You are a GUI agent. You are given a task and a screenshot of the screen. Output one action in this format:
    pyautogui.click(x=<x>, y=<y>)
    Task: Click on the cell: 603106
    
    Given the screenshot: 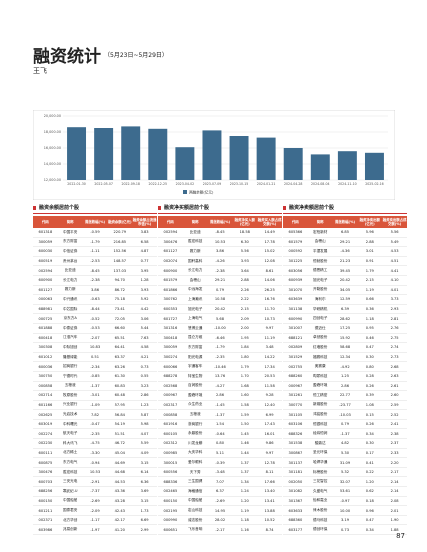 What is the action you would take?
    pyautogui.click(x=295, y=424)
    